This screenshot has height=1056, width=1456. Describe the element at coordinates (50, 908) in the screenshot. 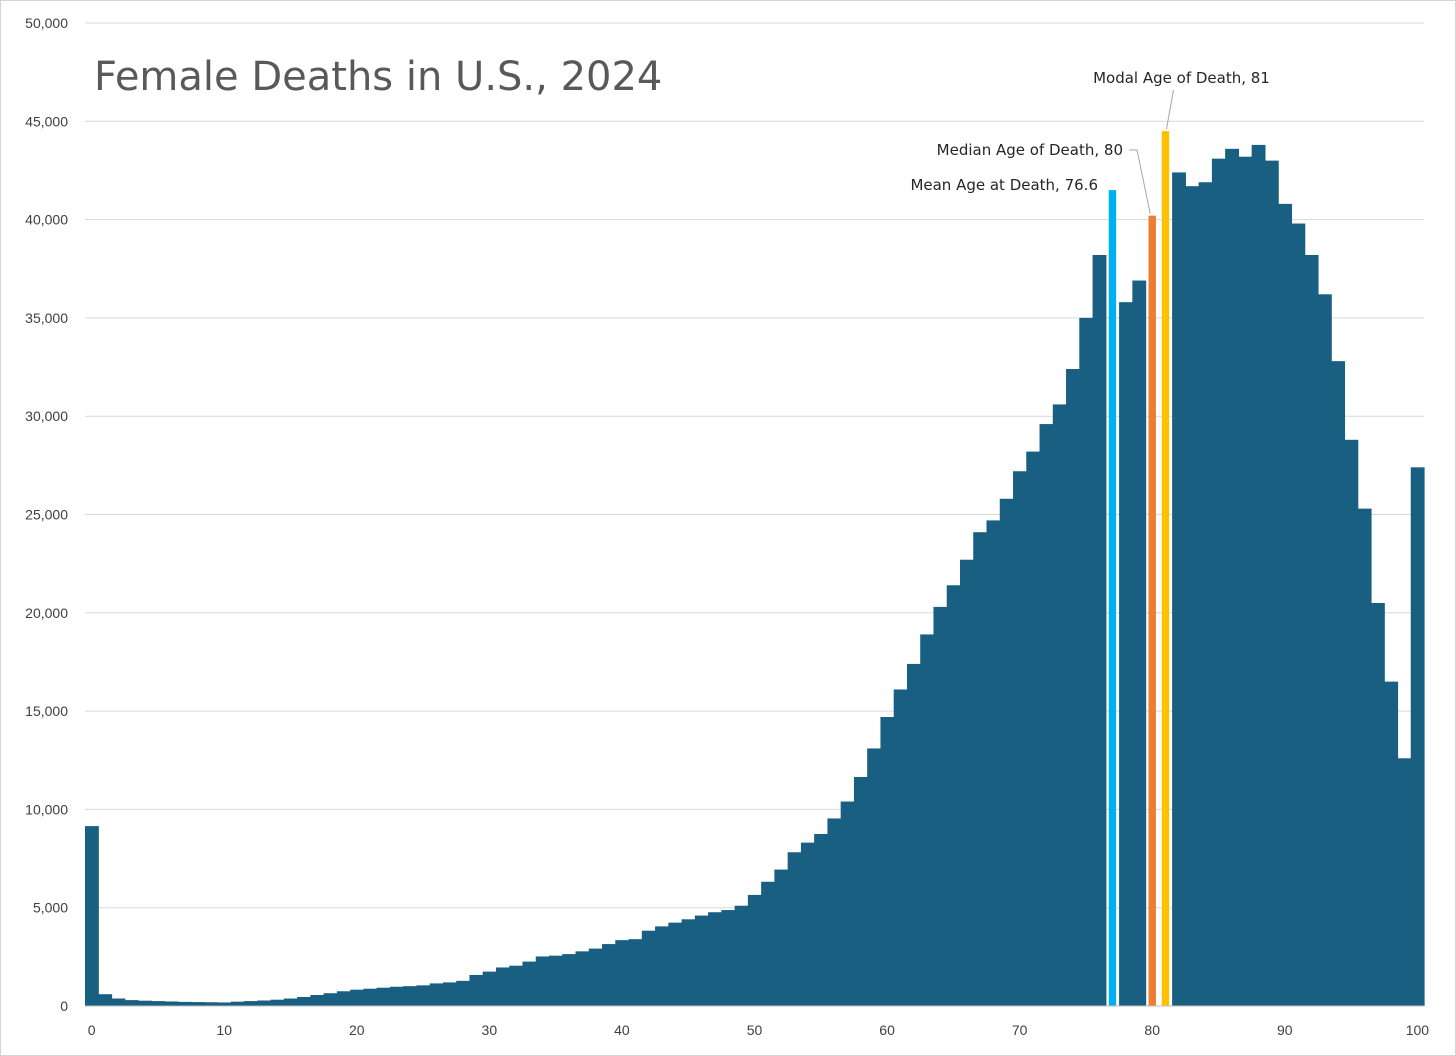

I see `y-tick-label: 5,000` at that location.